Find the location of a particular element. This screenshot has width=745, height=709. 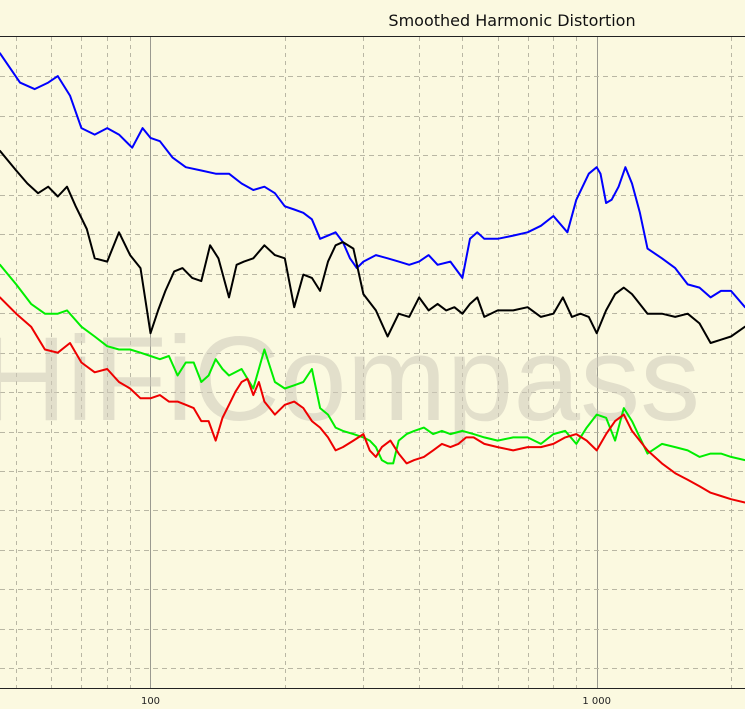

x-tick-labels: 100 1 000 is located at coordinates (376, 701).